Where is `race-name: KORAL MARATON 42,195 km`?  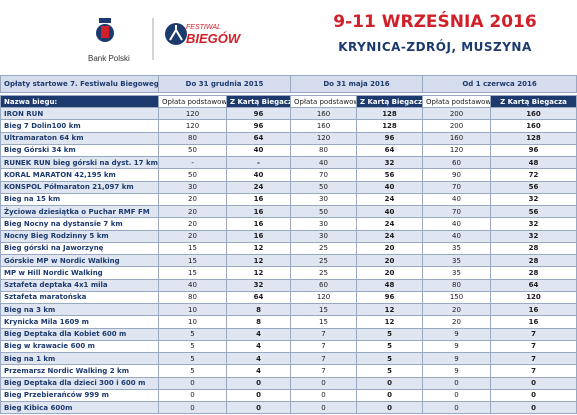 race-name: KORAL MARATON 42,195 km is located at coordinates (79, 175).